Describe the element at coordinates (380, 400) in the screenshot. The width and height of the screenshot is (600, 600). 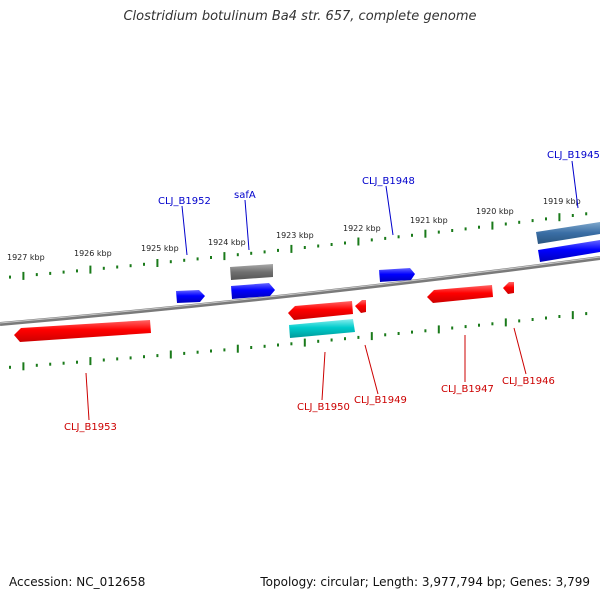
I see `gene-label: CLJ_B1949` at that location.